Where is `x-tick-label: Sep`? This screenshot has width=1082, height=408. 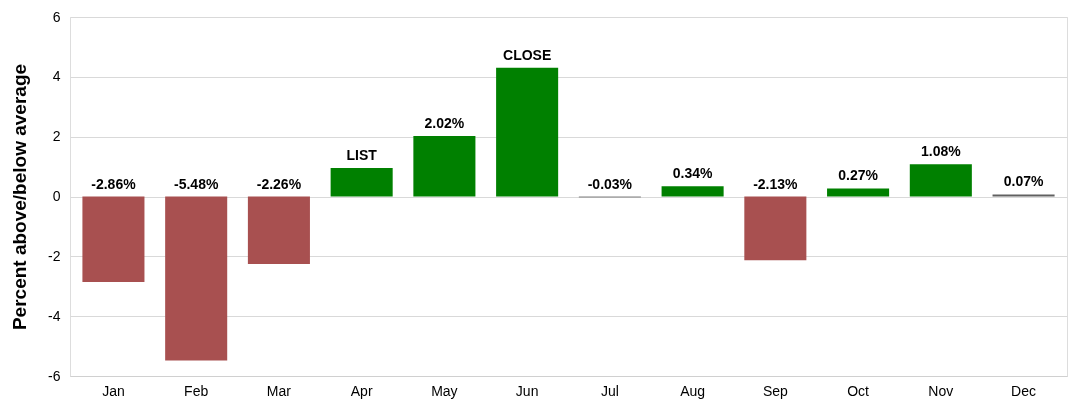
x-tick-label: Sep is located at coordinates (775, 390).